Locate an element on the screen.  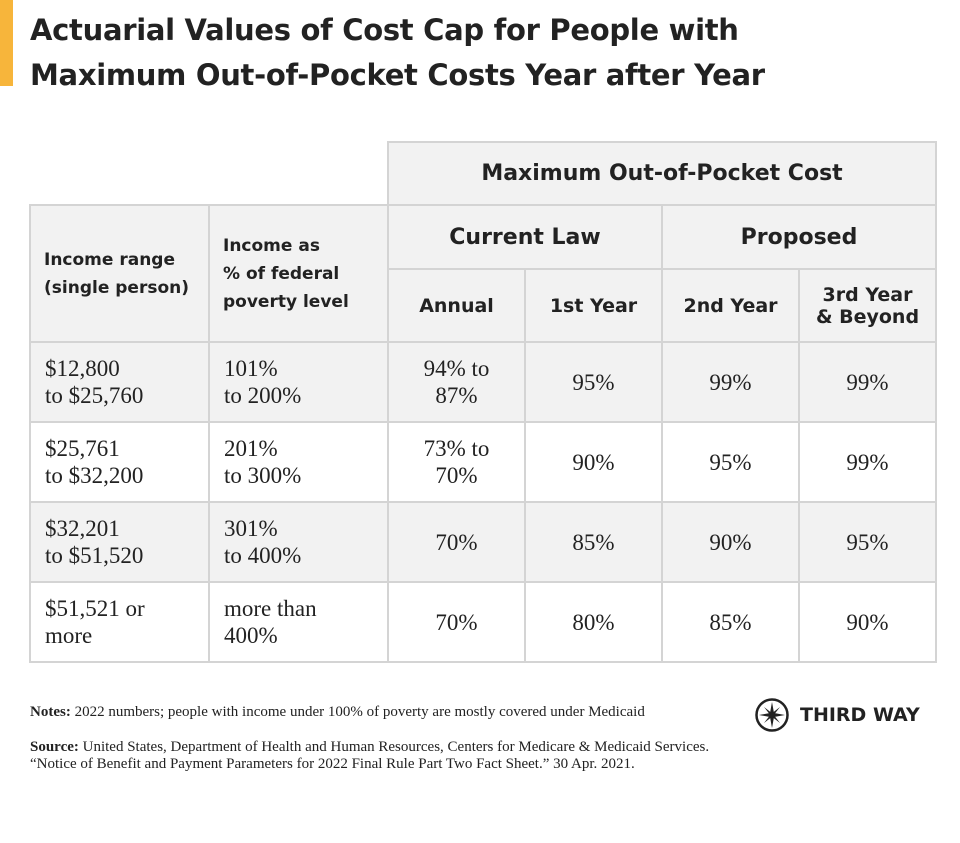
source-label: Source: is located at coordinates (54, 747).